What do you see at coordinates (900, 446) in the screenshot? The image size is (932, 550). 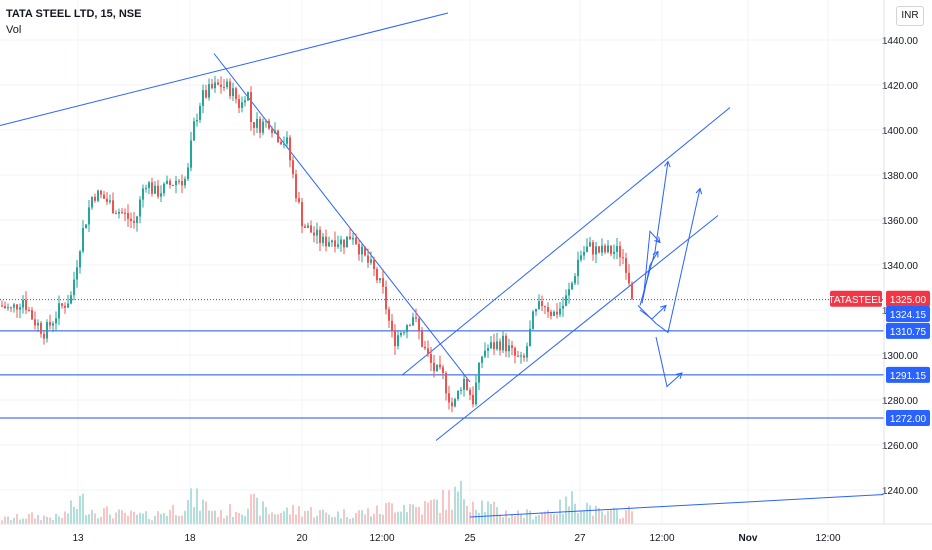 I see `y-tick-label: 1260.00` at bounding box center [900, 446].